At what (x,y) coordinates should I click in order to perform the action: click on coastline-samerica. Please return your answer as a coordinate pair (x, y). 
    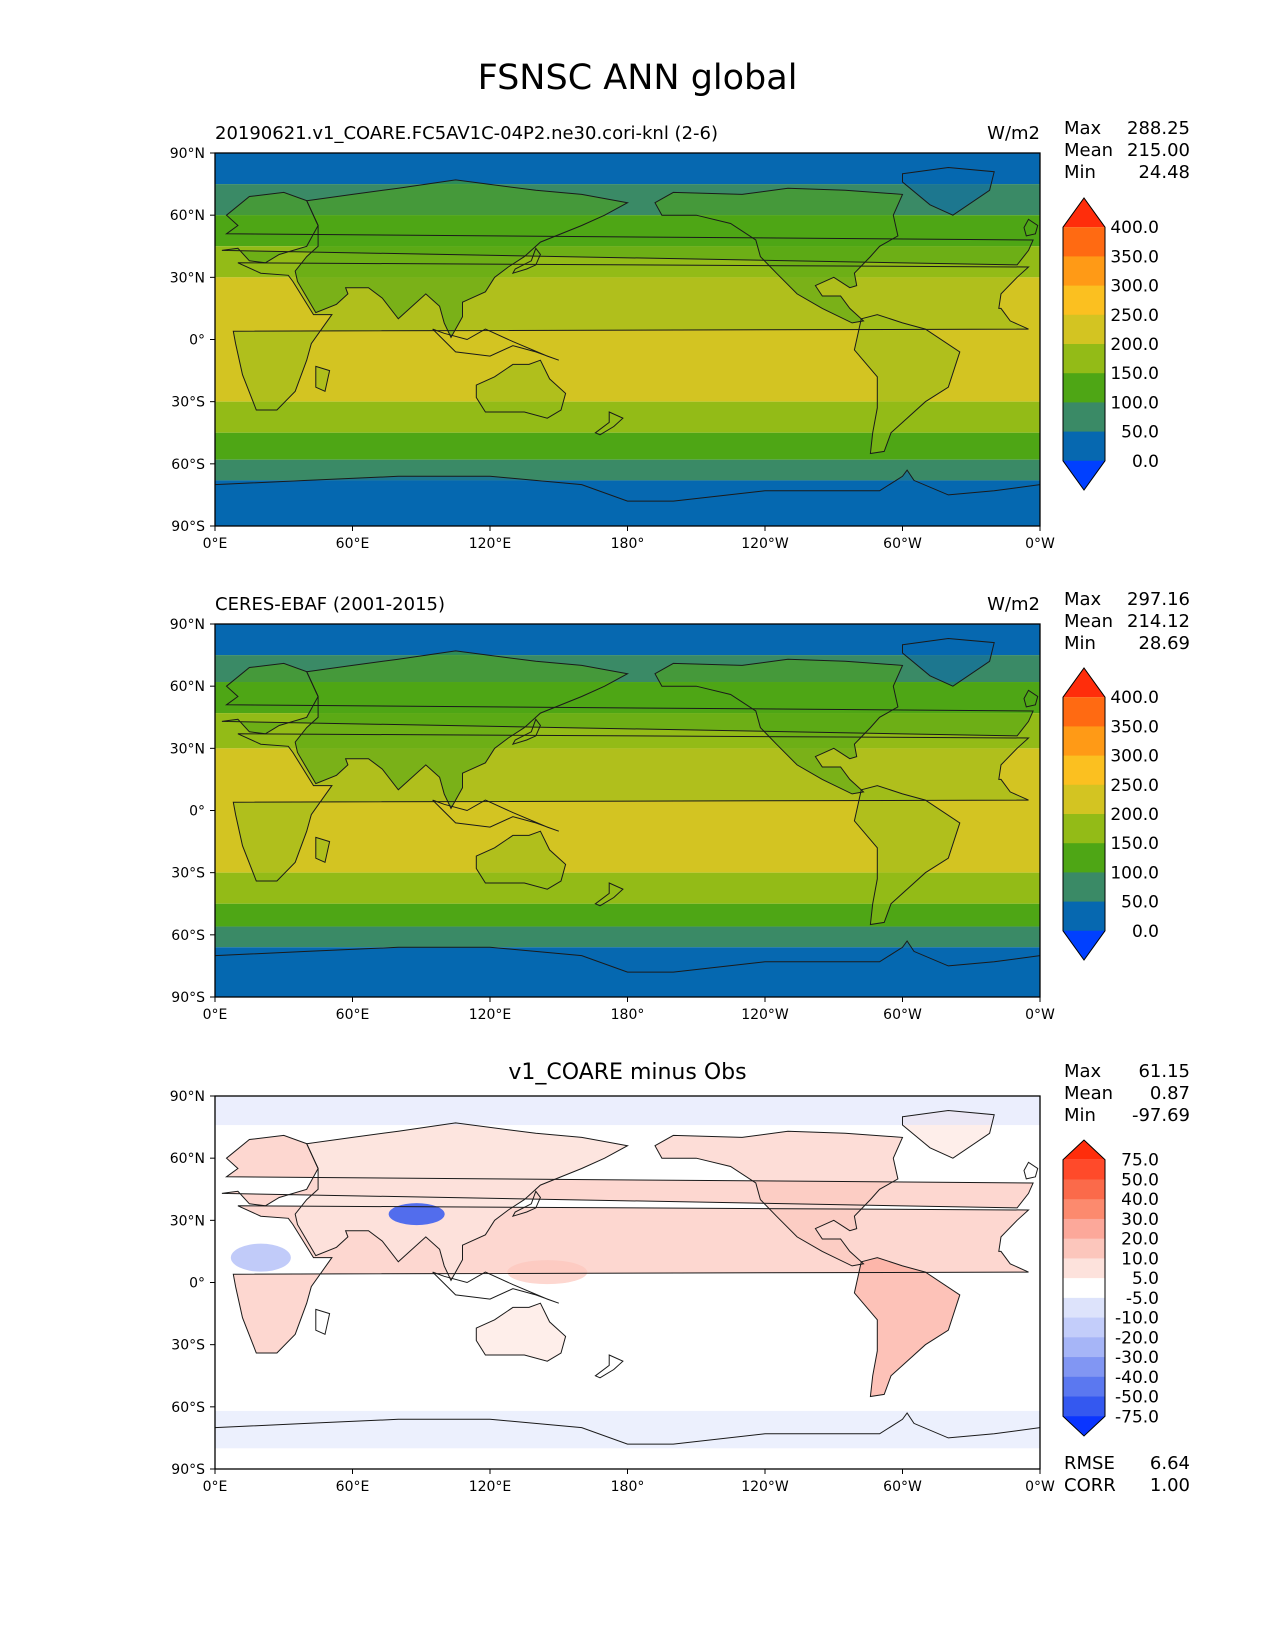
    Looking at the image, I should click on (907, 384).